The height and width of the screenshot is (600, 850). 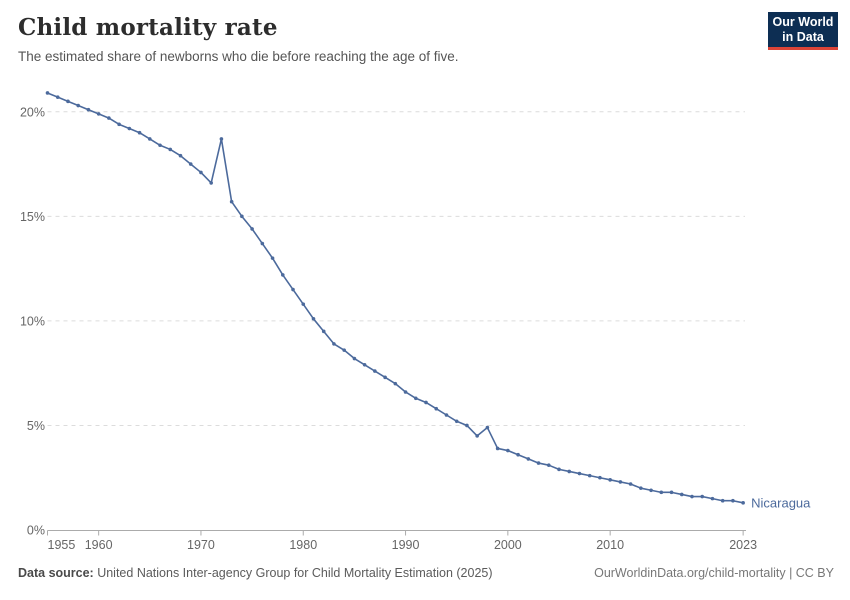 I want to click on owid-logo-line1: Our World, so click(x=803, y=22).